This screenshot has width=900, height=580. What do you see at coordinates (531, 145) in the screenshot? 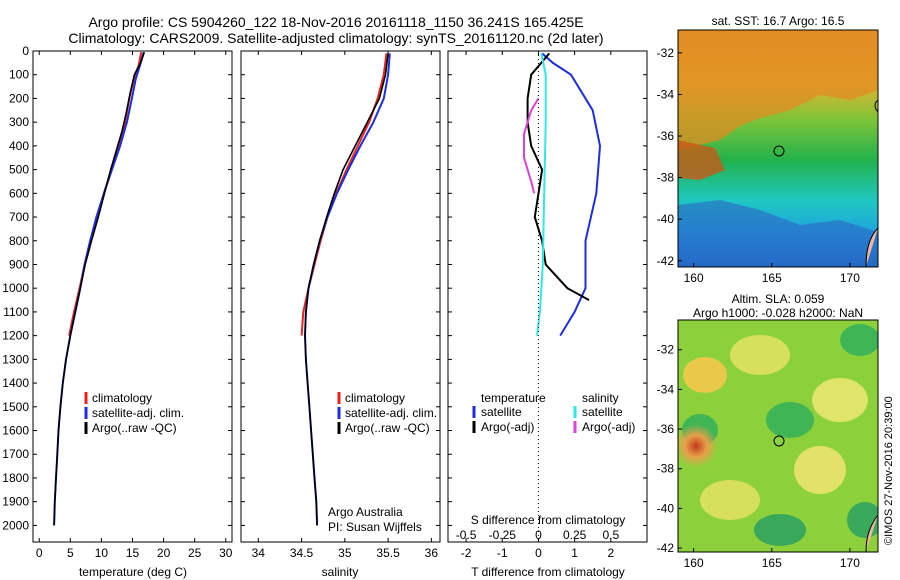
I see `series-line-s-argo-adj` at bounding box center [531, 145].